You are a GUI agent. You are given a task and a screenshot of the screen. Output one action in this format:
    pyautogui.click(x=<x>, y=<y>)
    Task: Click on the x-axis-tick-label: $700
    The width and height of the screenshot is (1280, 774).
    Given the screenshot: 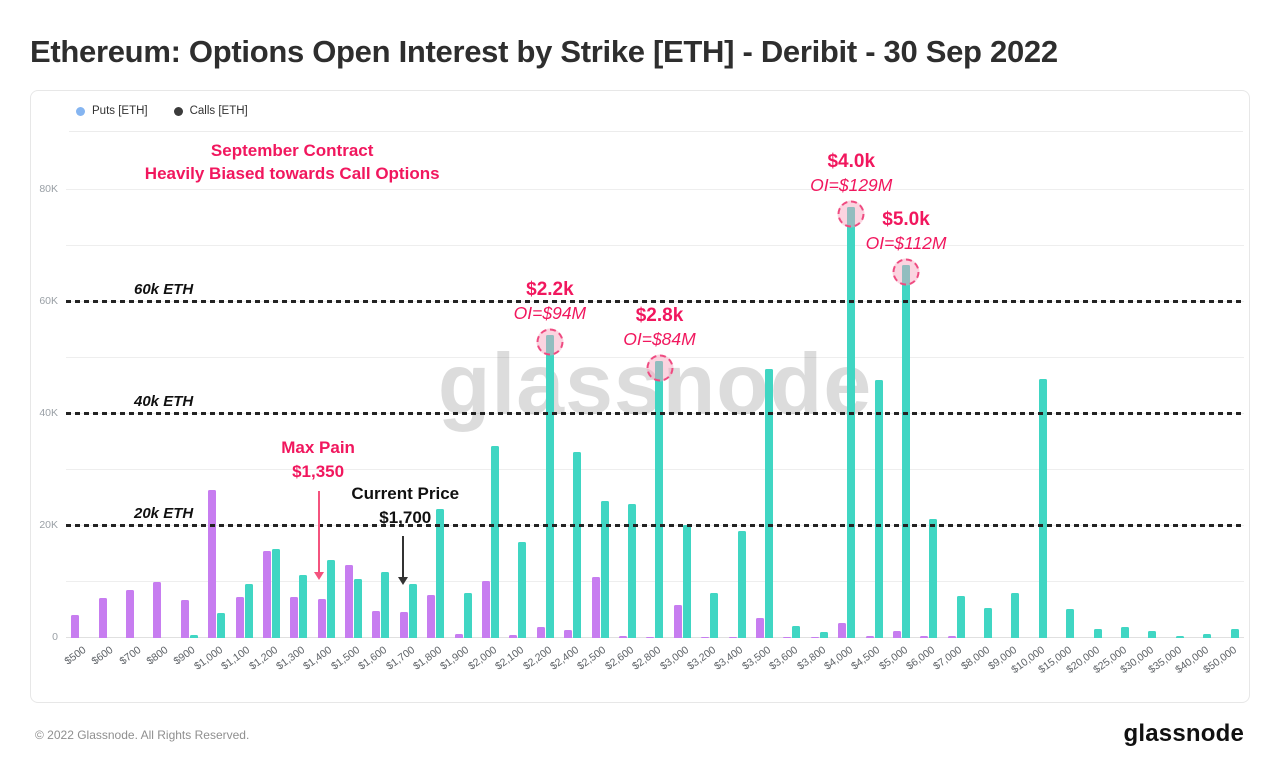 What is the action you would take?
    pyautogui.click(x=129, y=656)
    